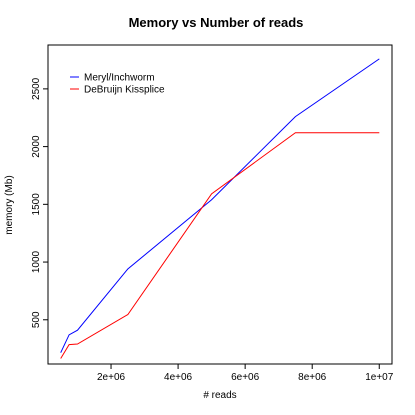 The image size is (415, 415). Describe the element at coordinates (36, 88) in the screenshot. I see `y-tick-label: 2500` at that location.